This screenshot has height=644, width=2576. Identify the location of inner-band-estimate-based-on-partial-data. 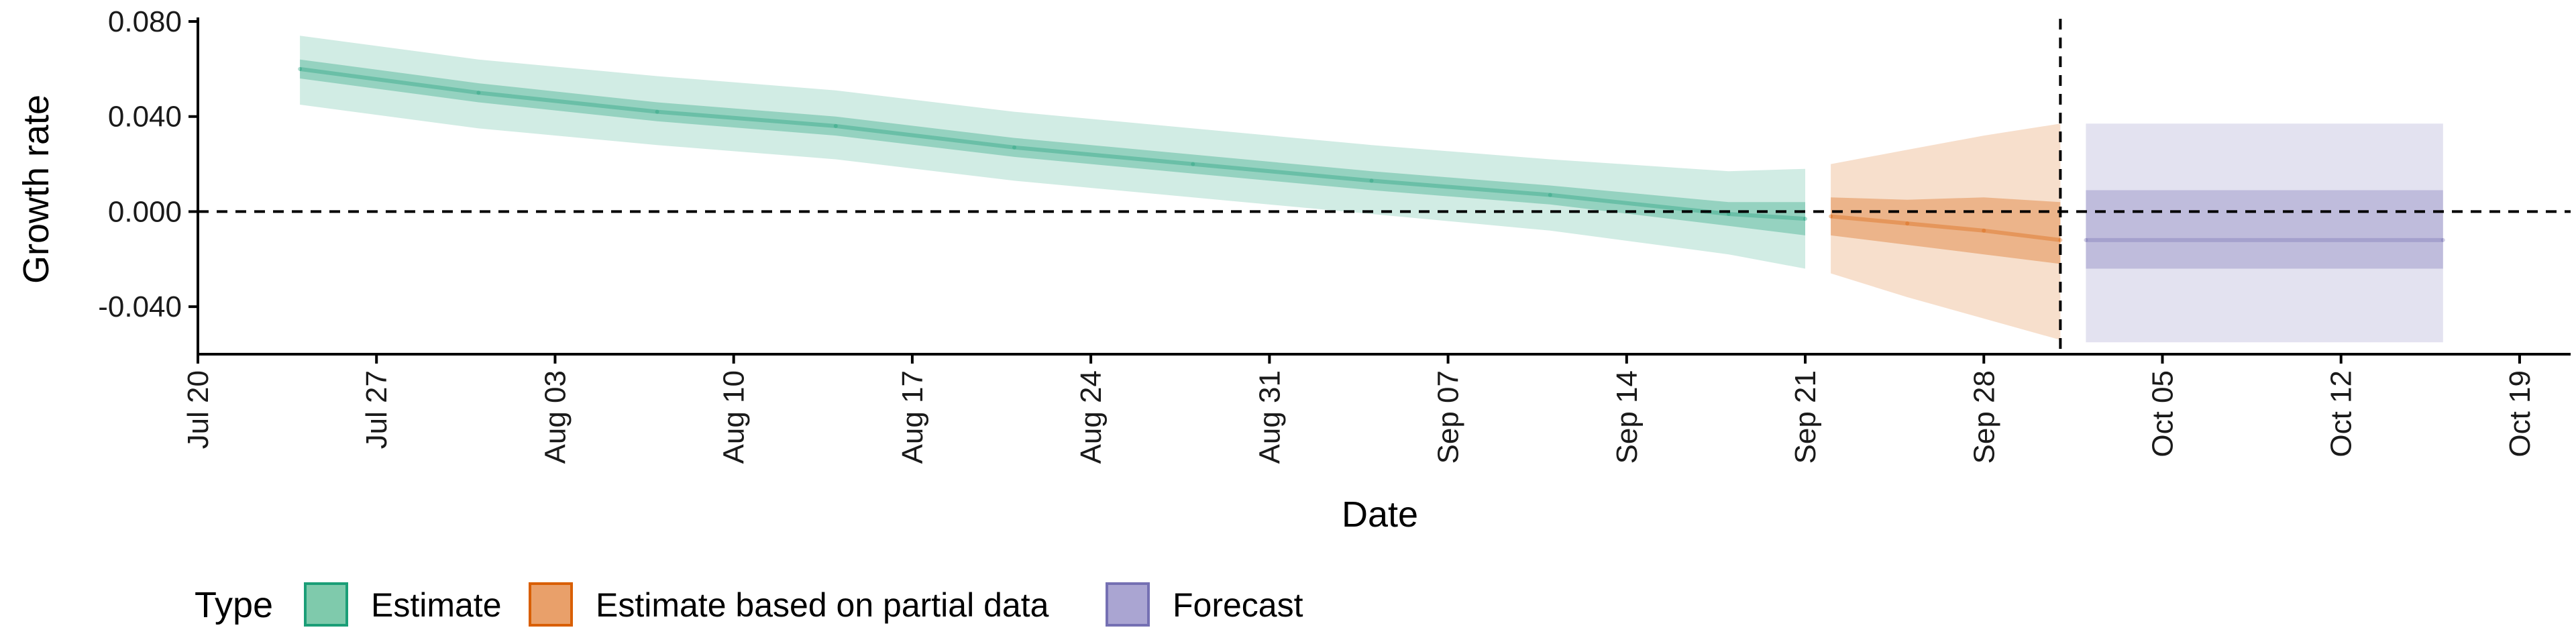
(1946, 230).